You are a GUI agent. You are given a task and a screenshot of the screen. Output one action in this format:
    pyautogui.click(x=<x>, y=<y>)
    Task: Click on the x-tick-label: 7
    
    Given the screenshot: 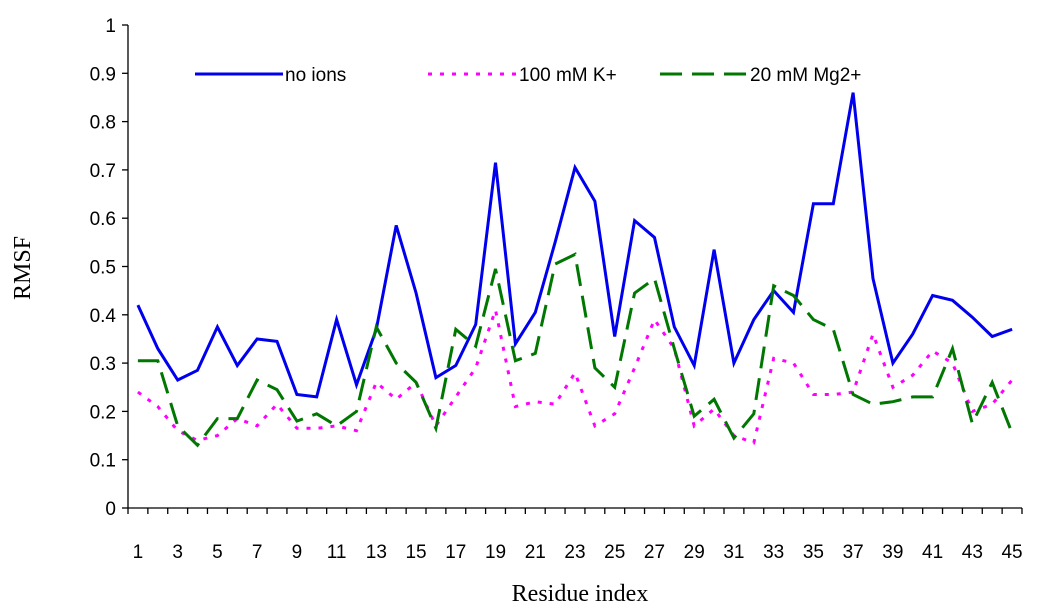 What is the action you would take?
    pyautogui.click(x=257, y=552)
    